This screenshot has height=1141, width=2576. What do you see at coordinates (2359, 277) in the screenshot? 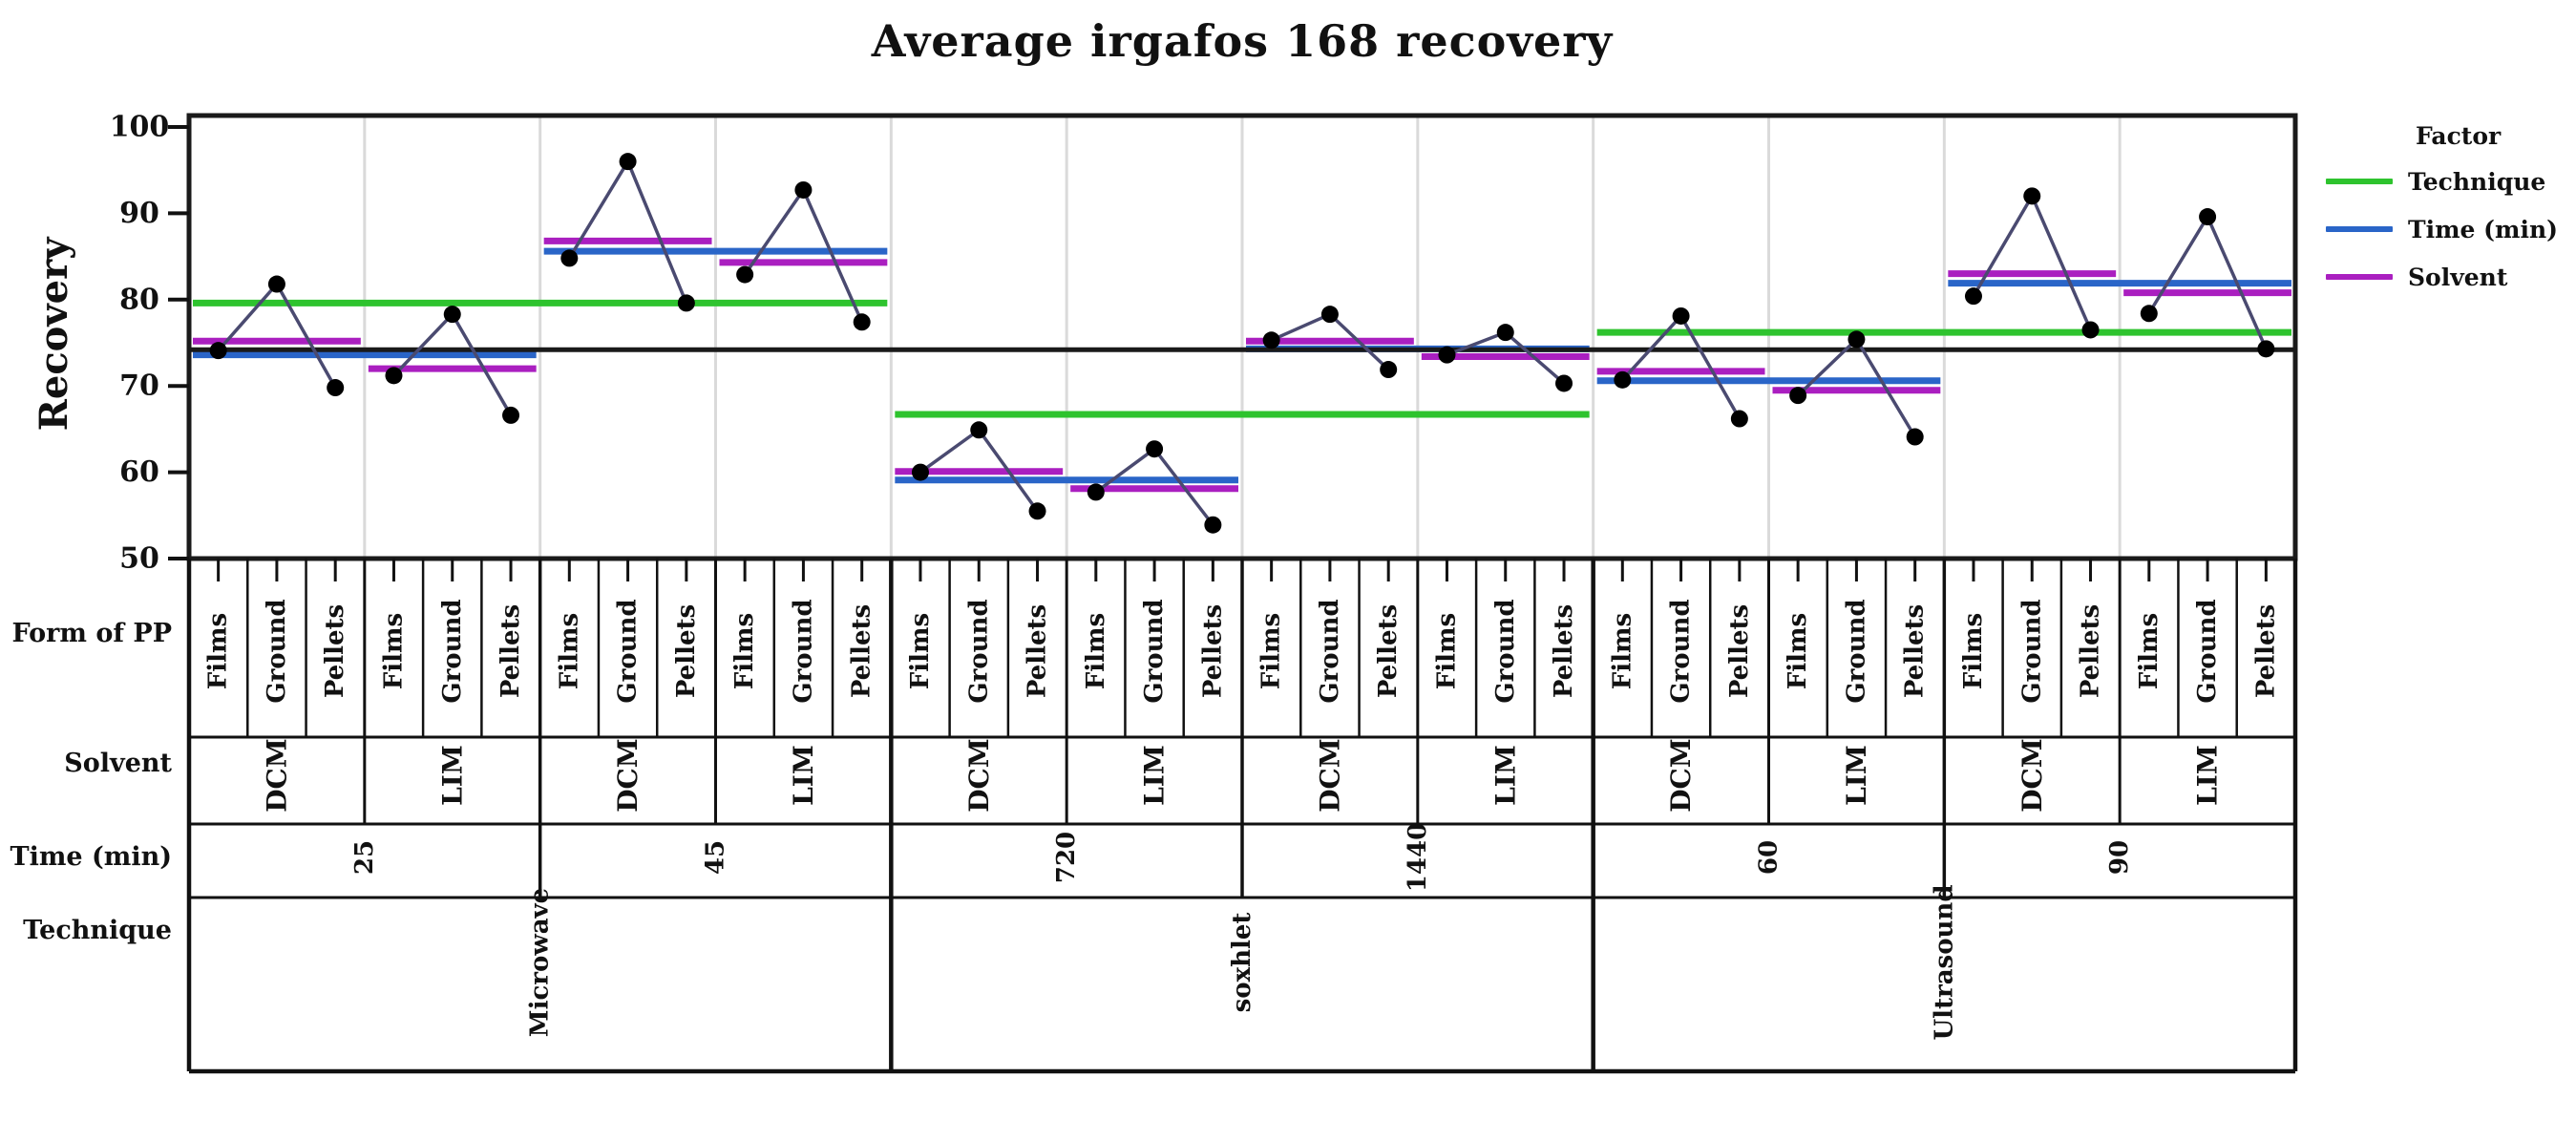
I see `solvent-line-swatch` at bounding box center [2359, 277].